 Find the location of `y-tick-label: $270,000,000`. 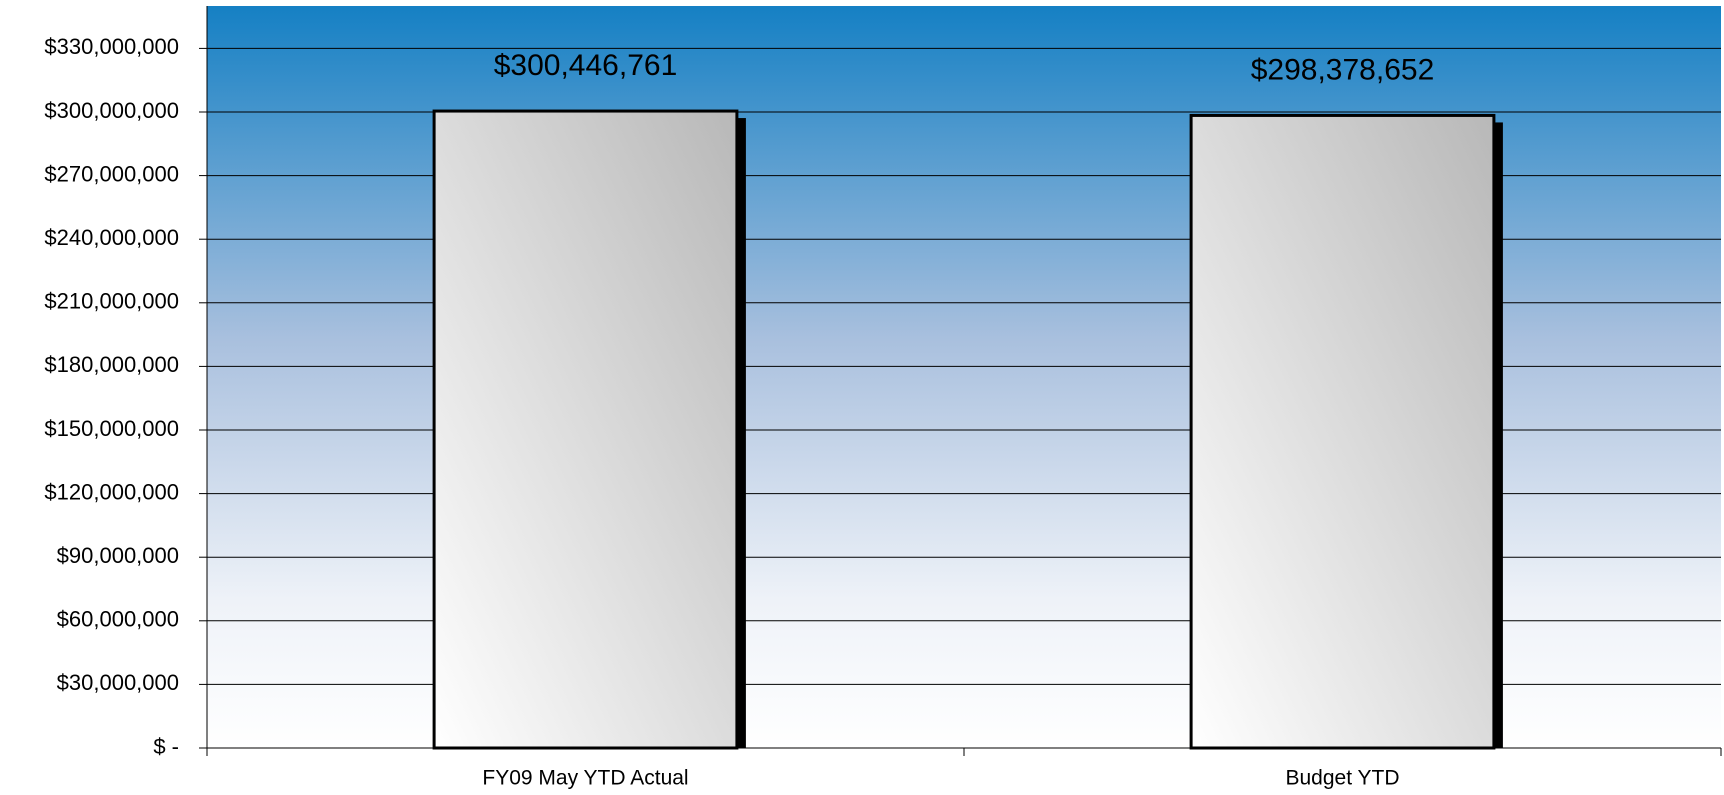

y-tick-label: $270,000,000 is located at coordinates (111, 173).